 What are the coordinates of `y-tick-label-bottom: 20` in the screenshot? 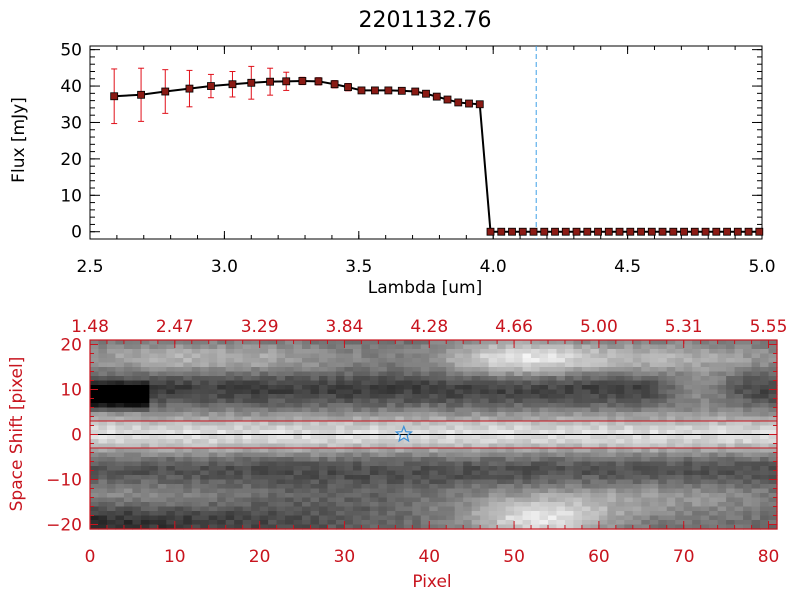 It's located at (71, 346).